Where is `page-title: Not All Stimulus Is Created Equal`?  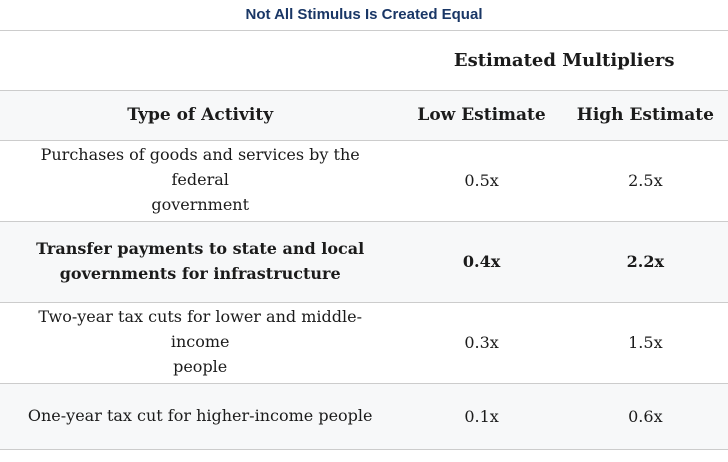
page-title: Not All Stimulus Is Created Equal is located at coordinates (364, 15).